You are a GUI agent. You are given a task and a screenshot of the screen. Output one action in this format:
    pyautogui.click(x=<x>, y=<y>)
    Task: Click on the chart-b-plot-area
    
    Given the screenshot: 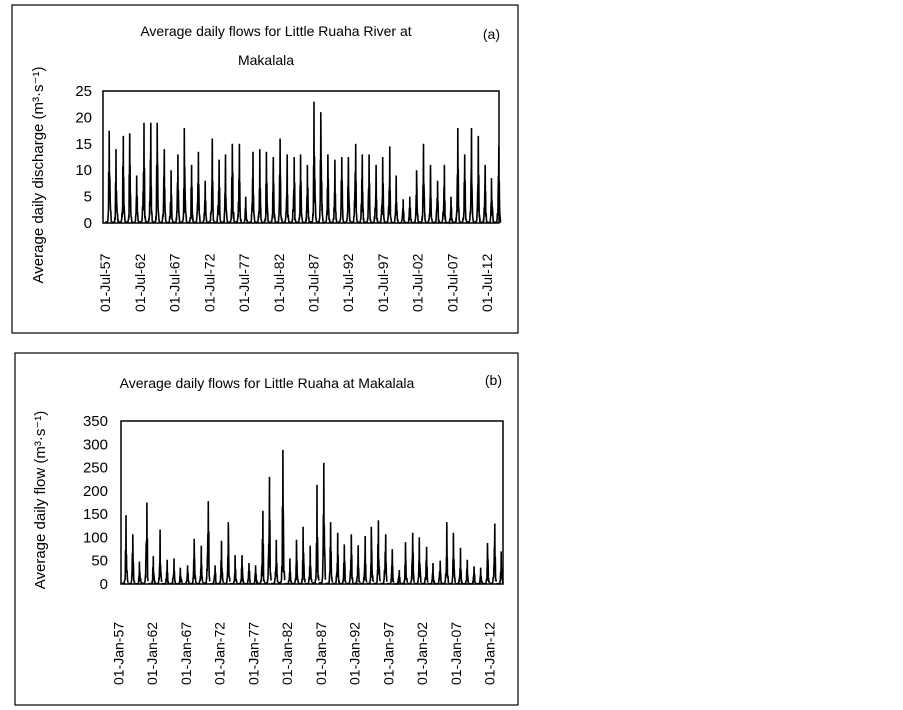 What is the action you would take?
    pyautogui.click(x=312, y=502)
    